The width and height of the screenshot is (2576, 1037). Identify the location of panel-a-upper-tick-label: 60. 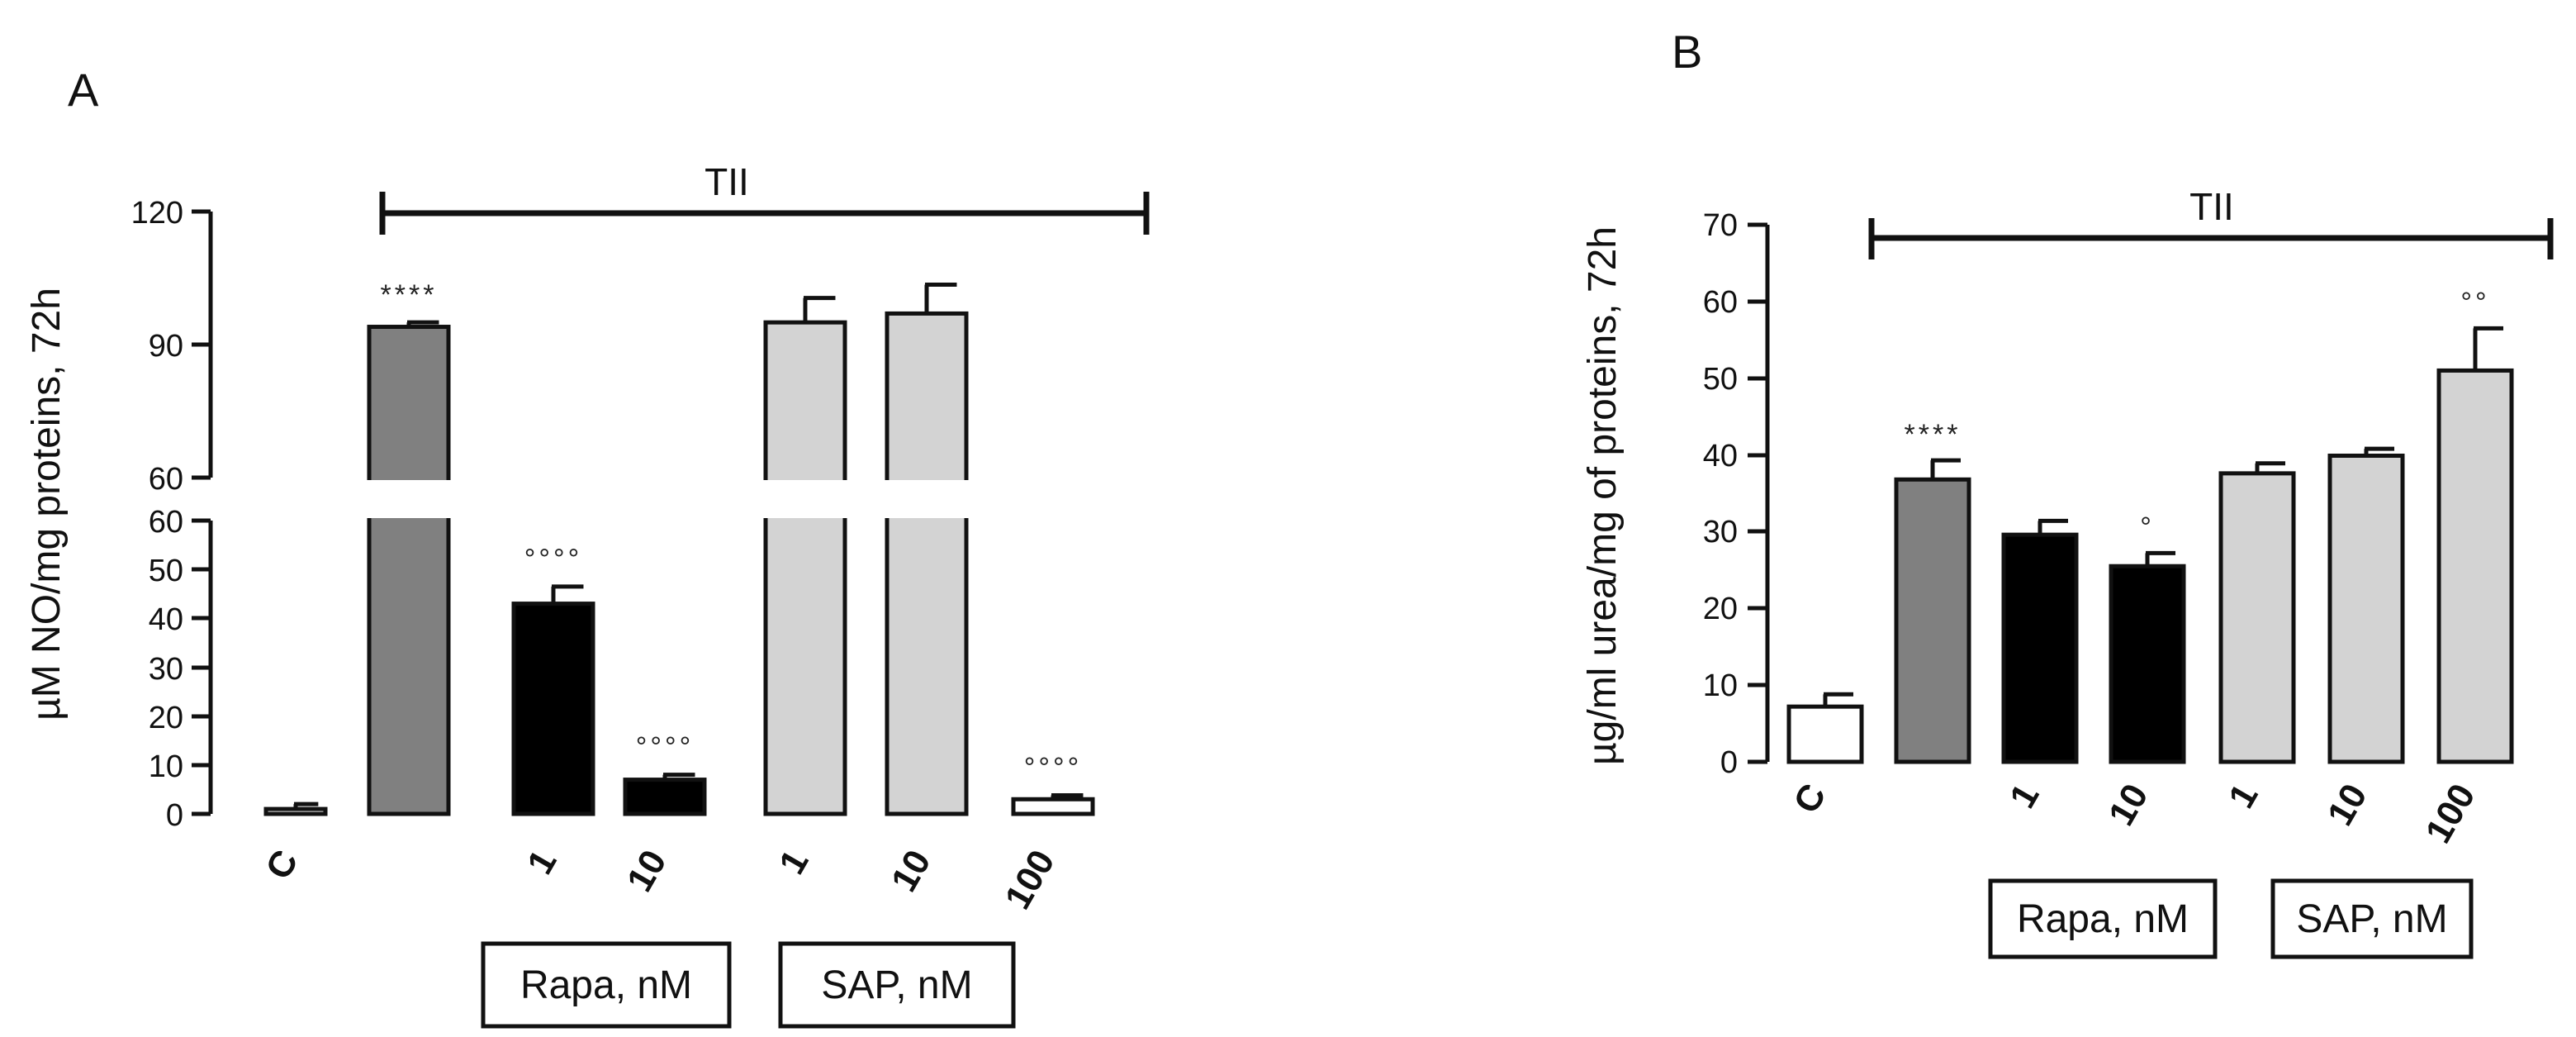
(166, 479).